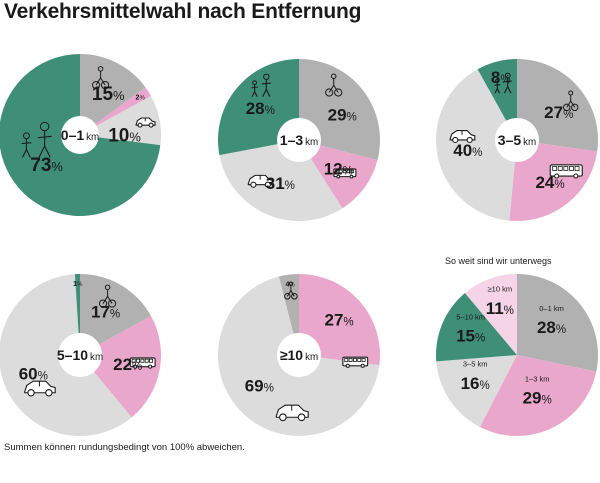  Describe the element at coordinates (105, 312) in the screenshot. I see `slice-value-label: 17%` at that location.